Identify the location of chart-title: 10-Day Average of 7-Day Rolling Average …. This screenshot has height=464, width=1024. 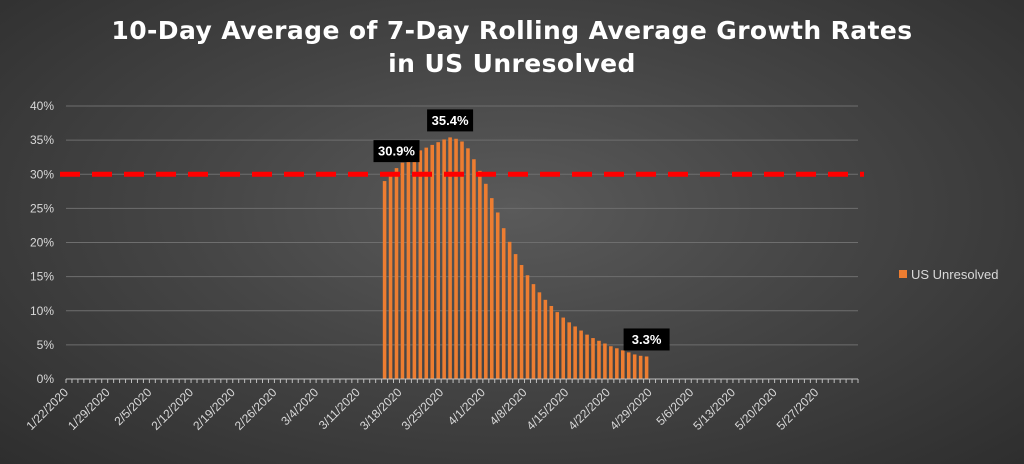
(512, 47).